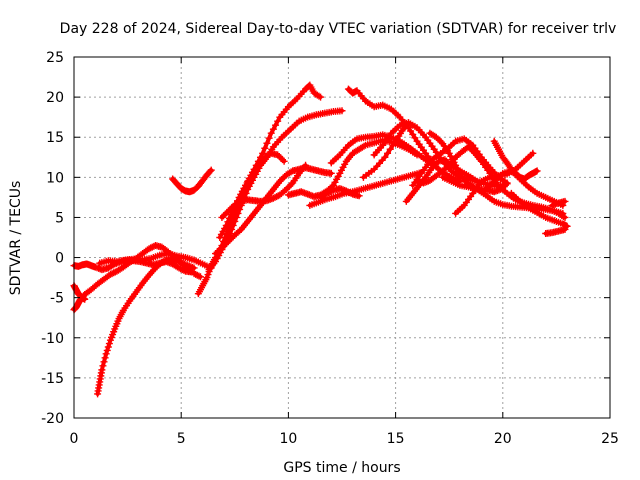 Image resolution: width=640 pixels, height=480 pixels. I want to click on series-arc-z, so click(515, 160).